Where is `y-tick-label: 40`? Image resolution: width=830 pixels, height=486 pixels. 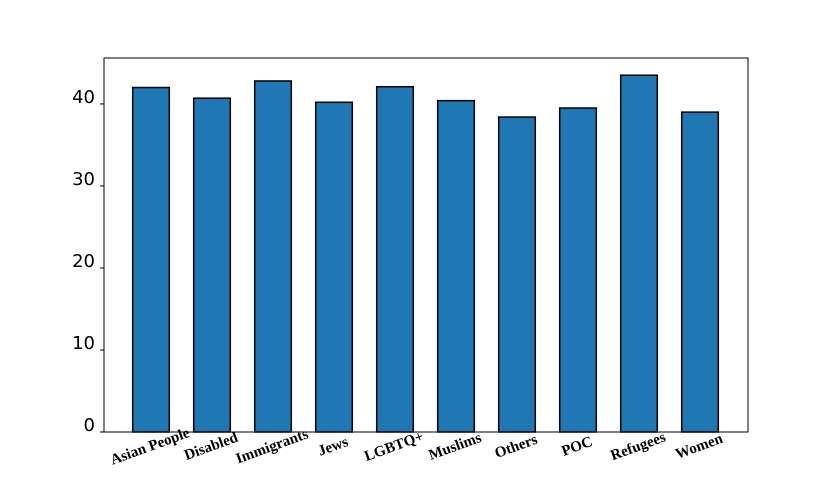 y-tick-label: 40 is located at coordinates (83, 97).